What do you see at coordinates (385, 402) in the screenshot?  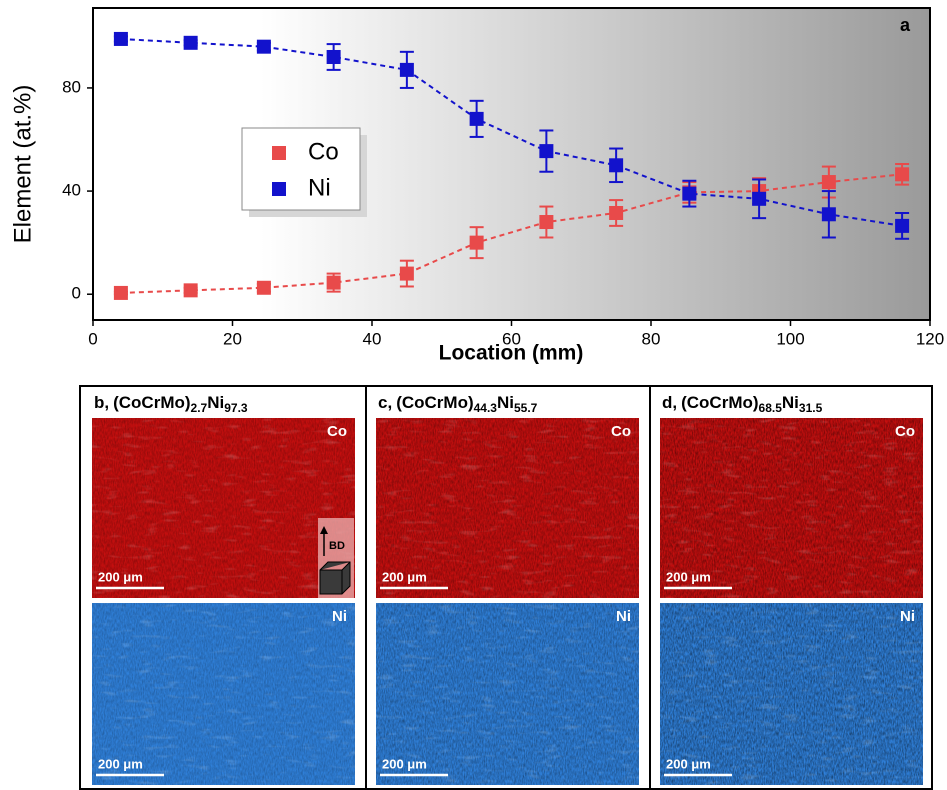 I see `title-part: c,` at bounding box center [385, 402].